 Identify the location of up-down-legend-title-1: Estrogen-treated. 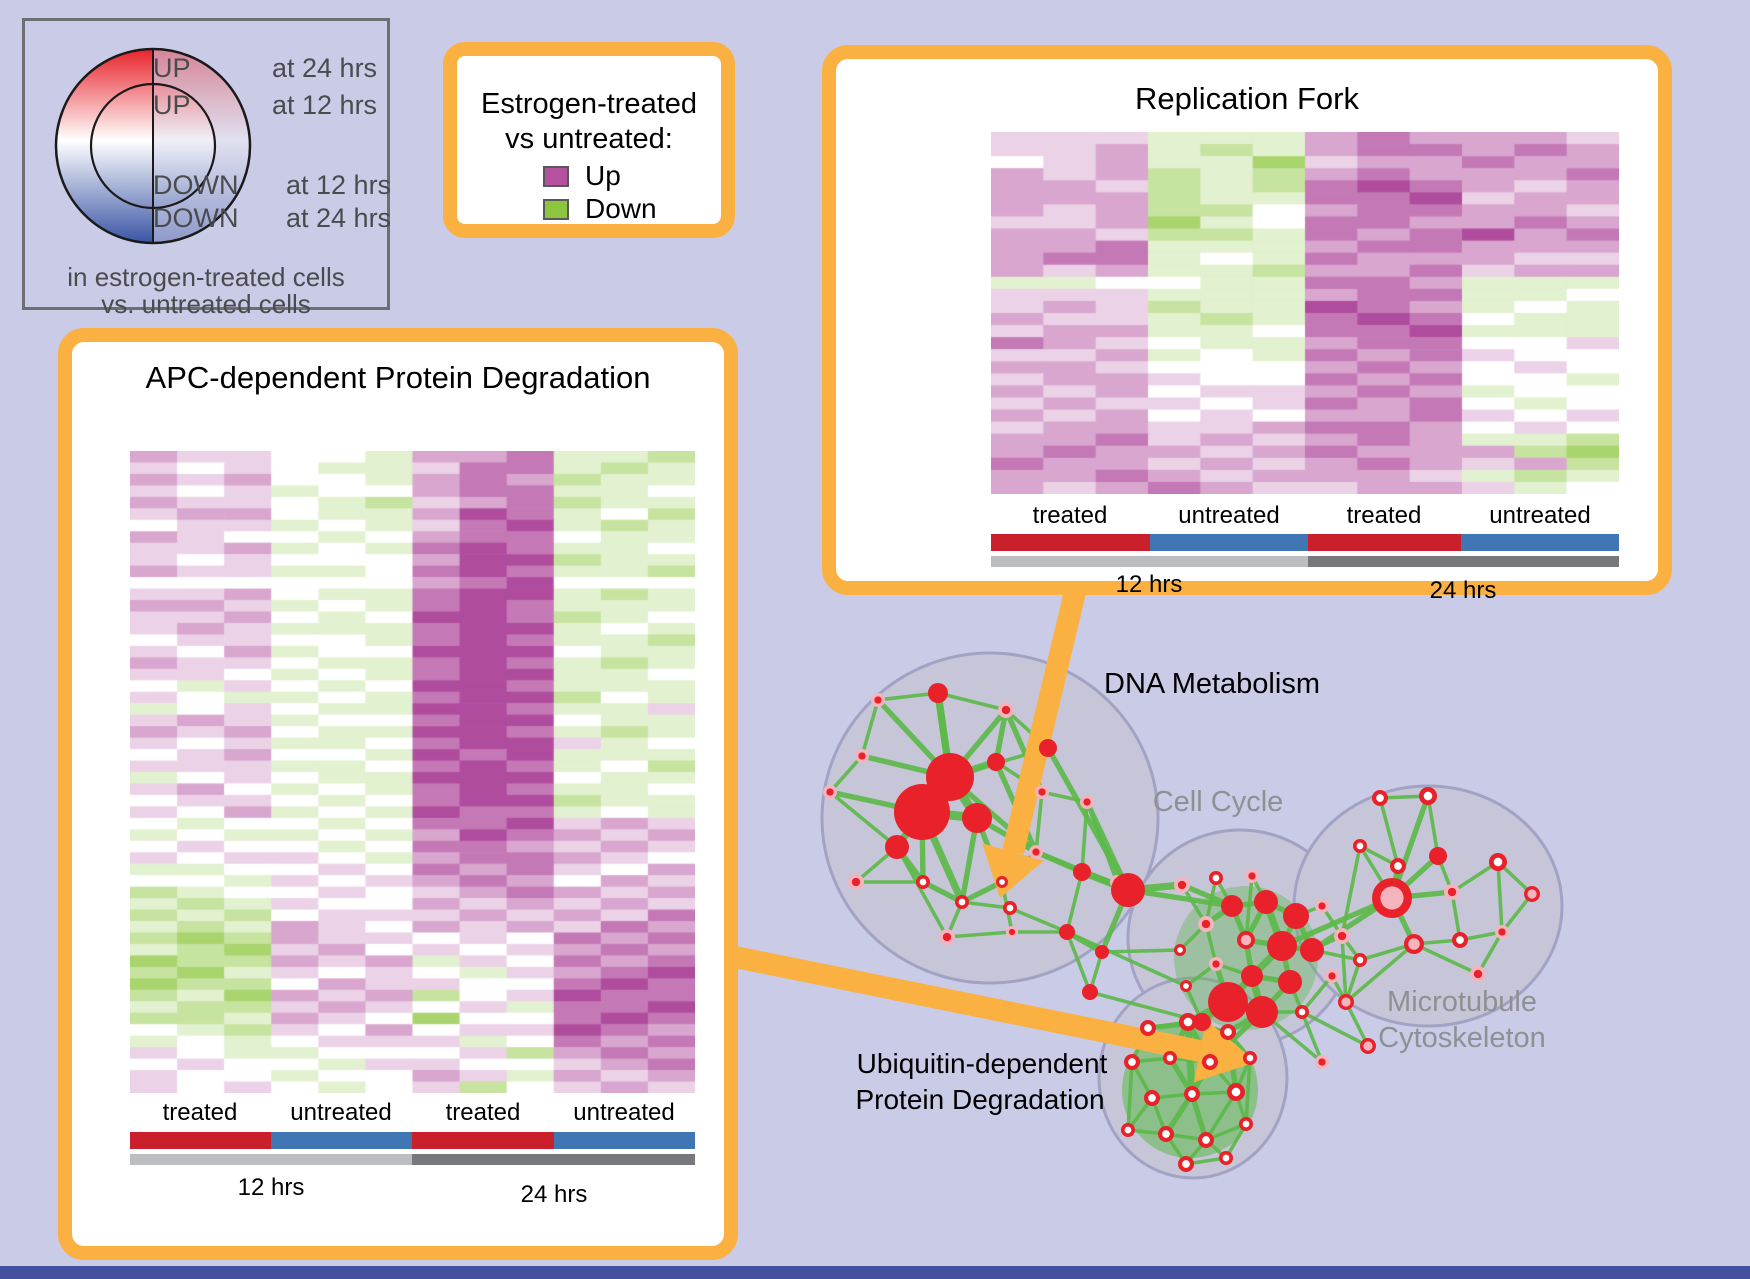
(589, 104).